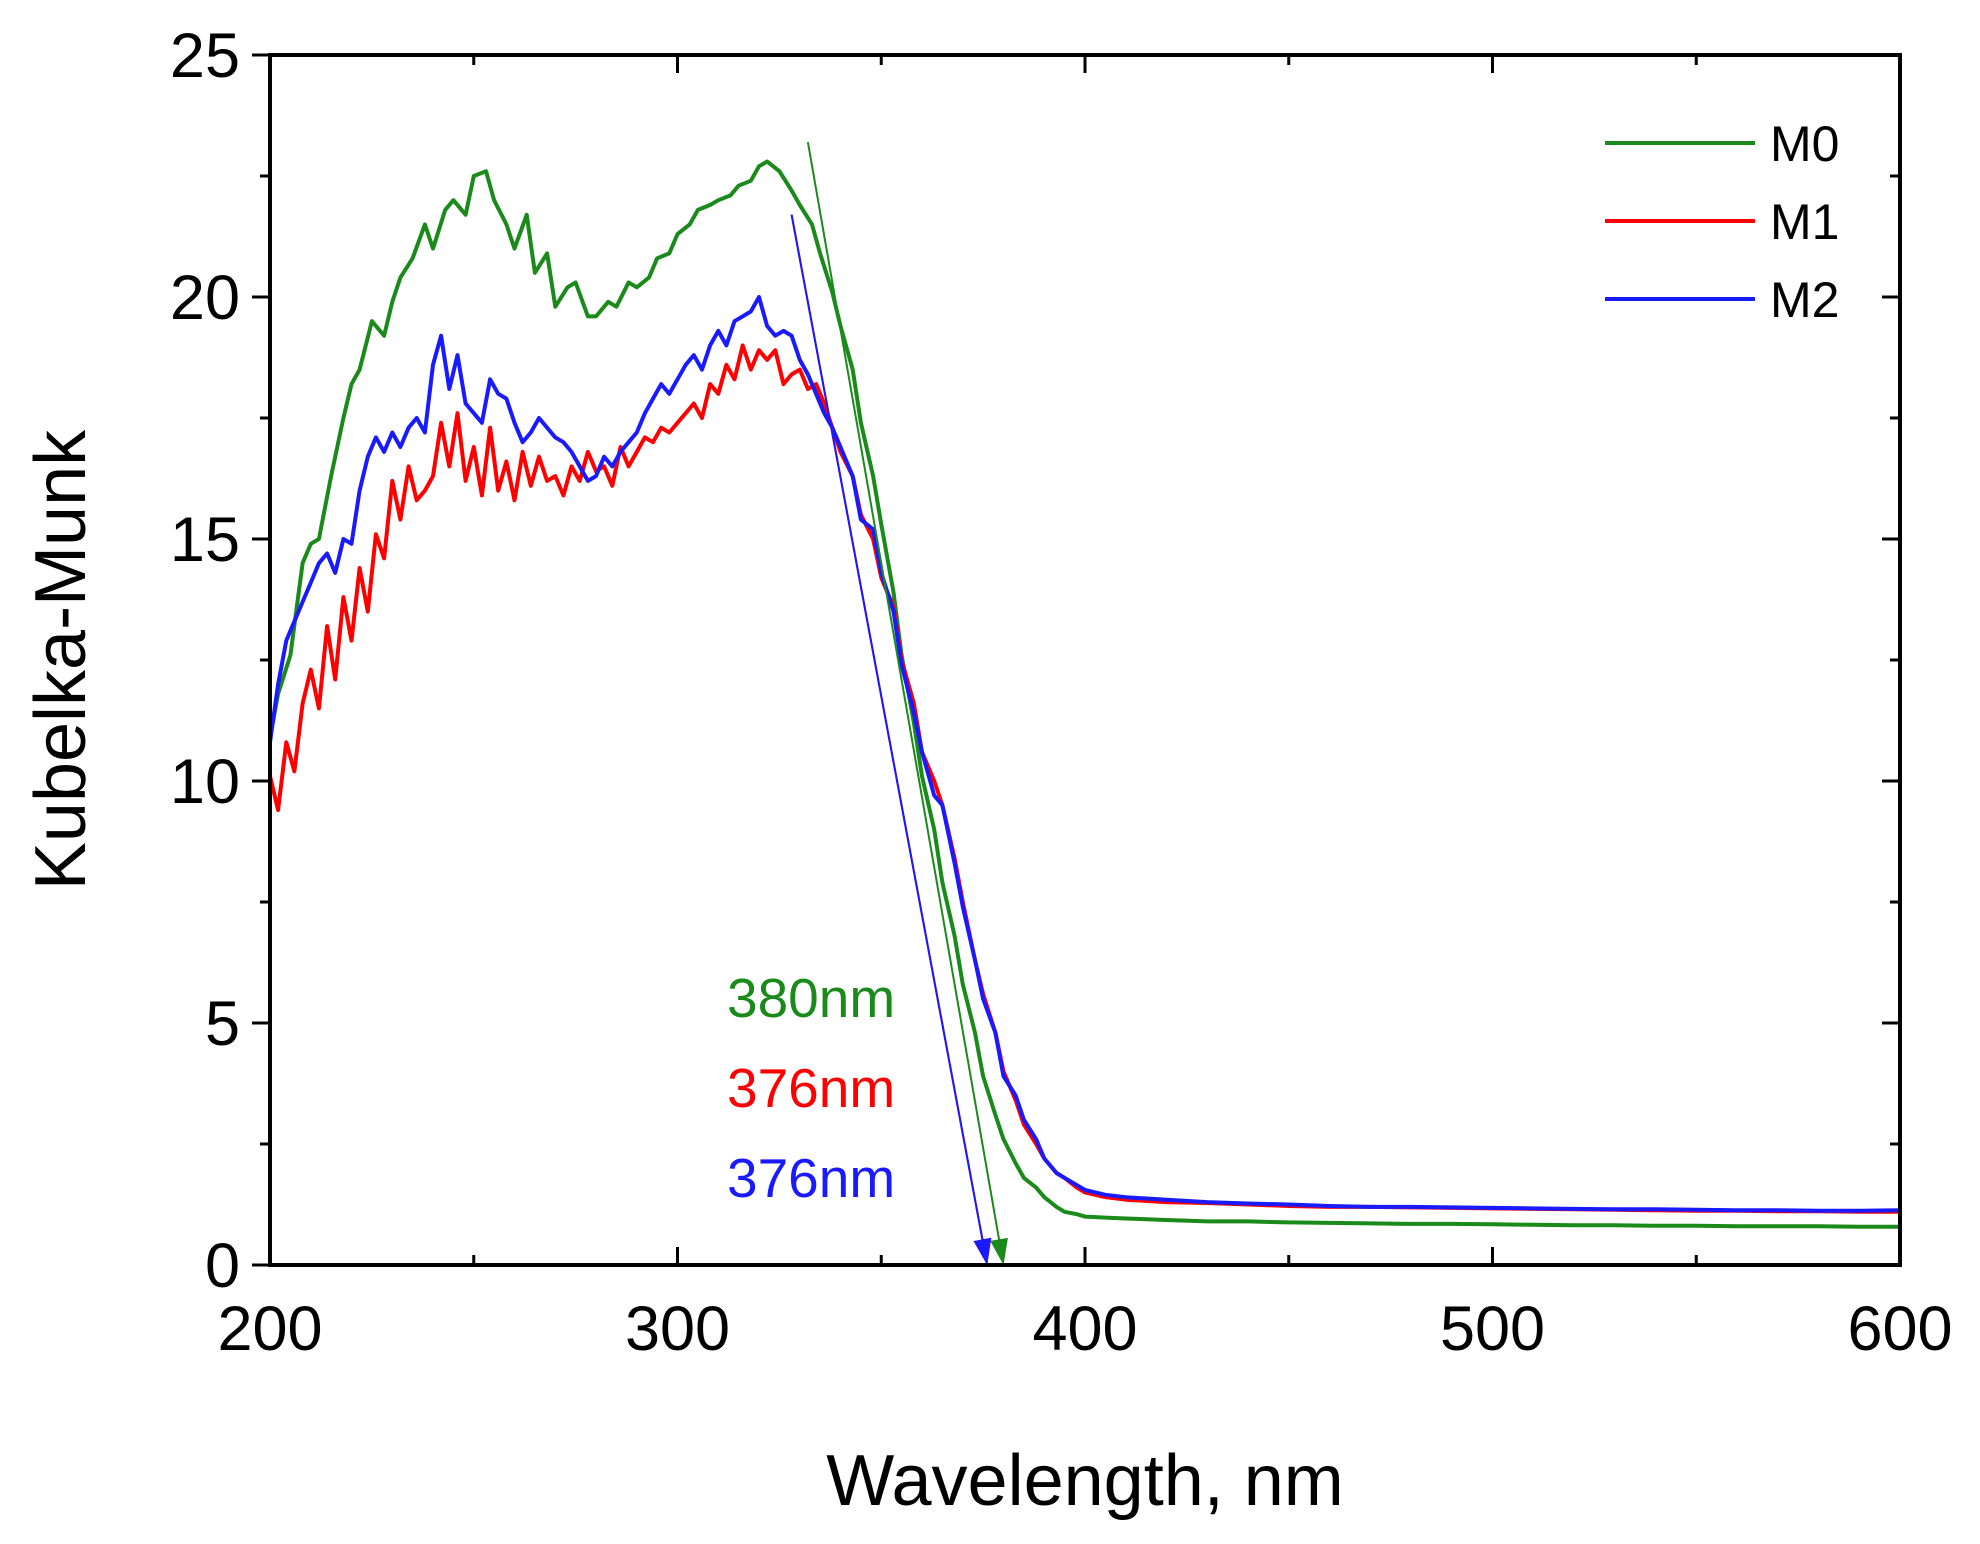  Describe the element at coordinates (999, 1251) in the screenshot. I see `tangent-arrowhead-m0` at that location.